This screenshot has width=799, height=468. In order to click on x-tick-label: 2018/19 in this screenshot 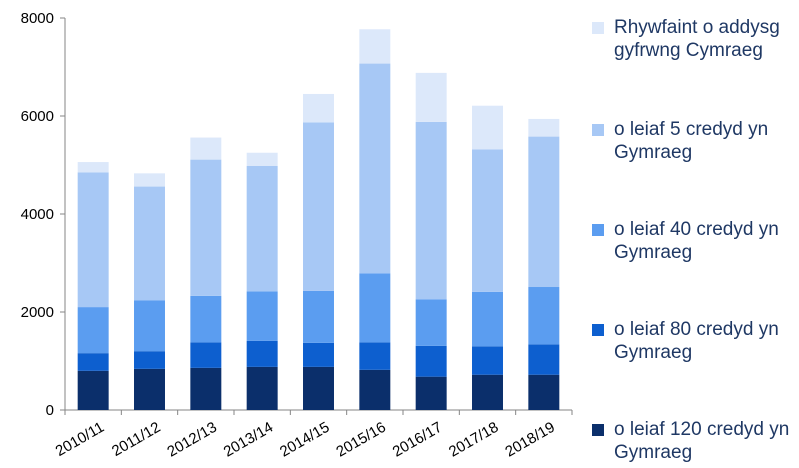, I will do `click(529, 440)`.